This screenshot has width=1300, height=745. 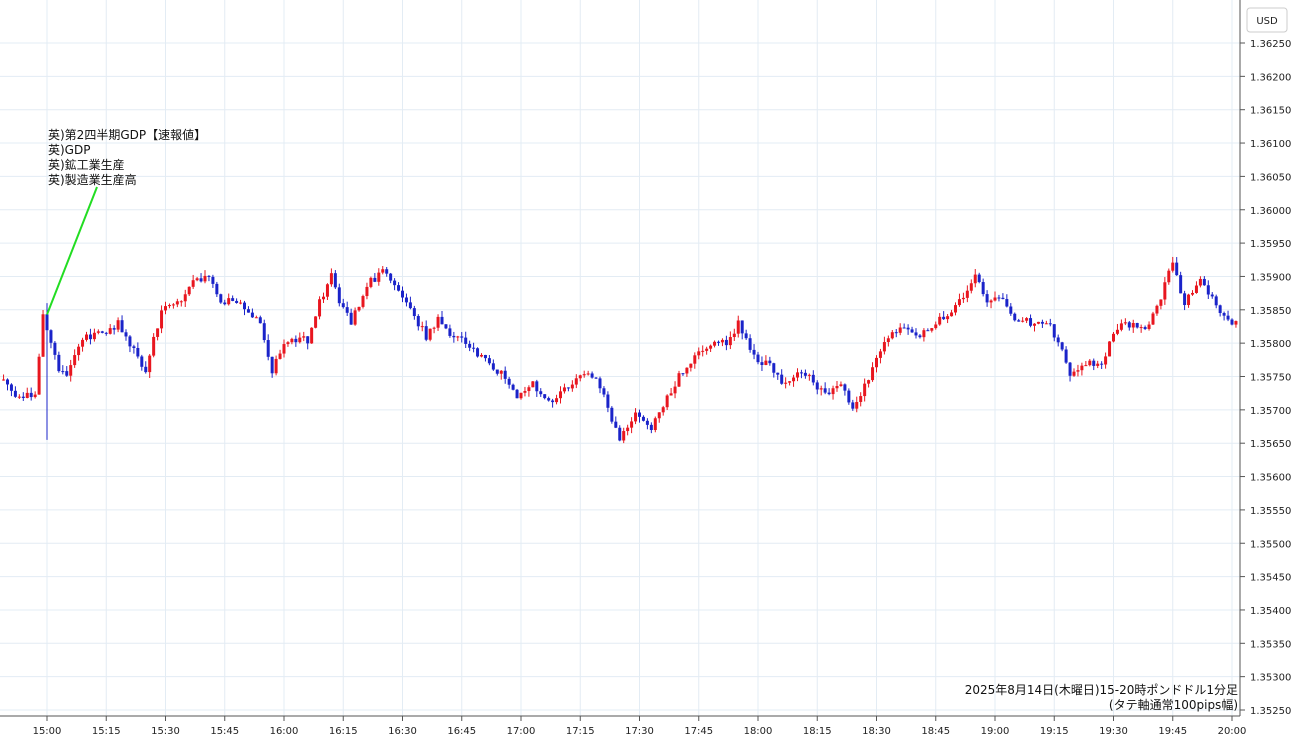 I want to click on time-tick-label: 16:45, so click(x=461, y=731).